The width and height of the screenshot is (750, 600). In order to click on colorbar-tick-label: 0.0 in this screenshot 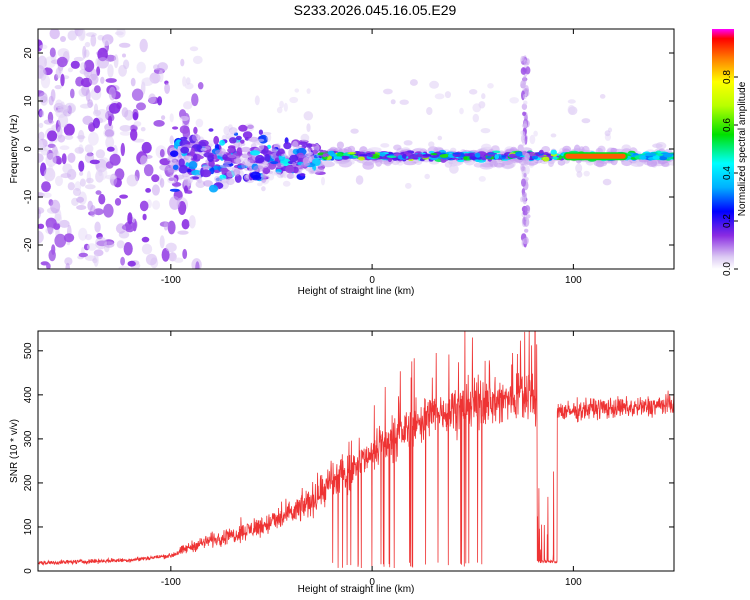, I will do `click(727, 269)`.